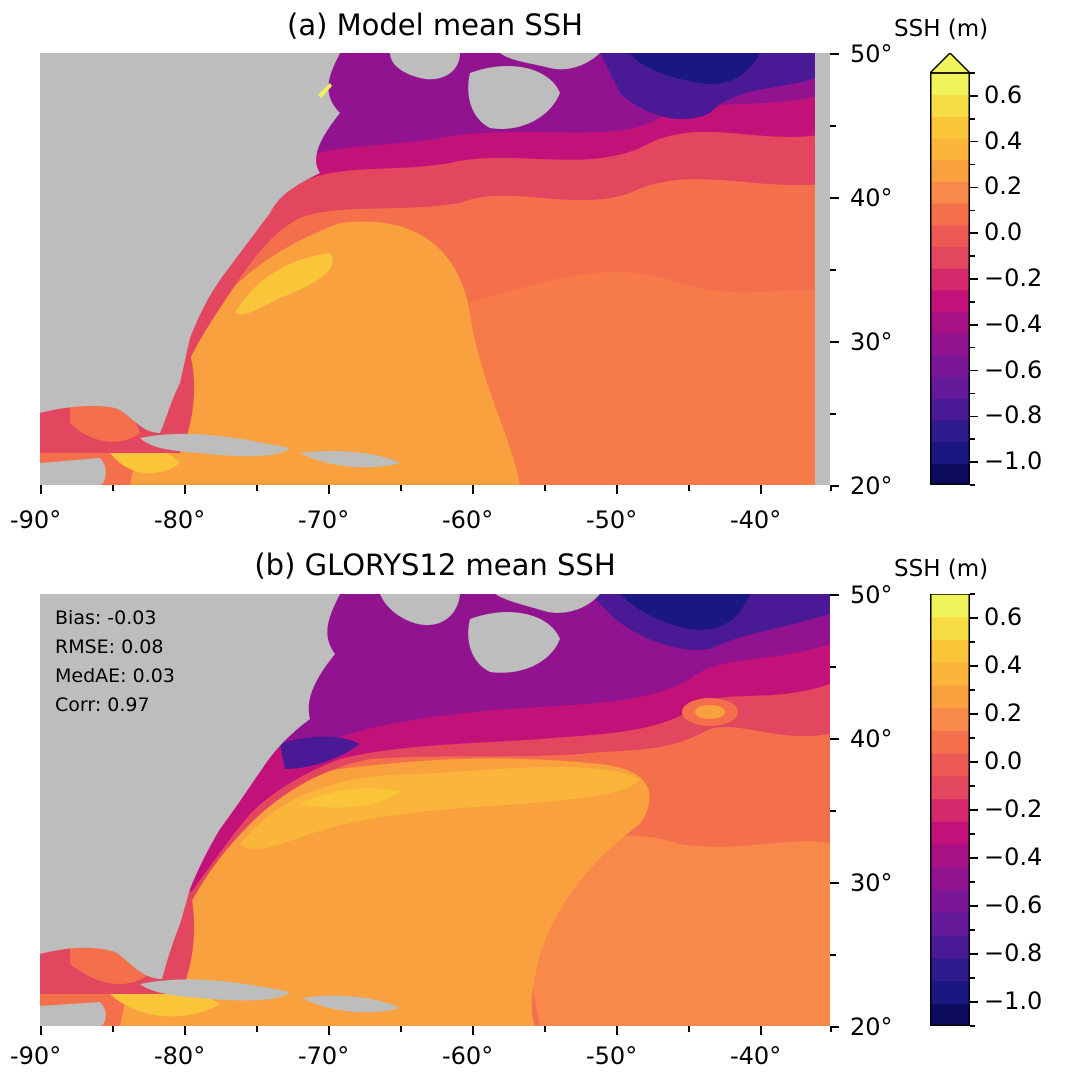  Describe the element at coordinates (871, 883) in the screenshot. I see `panel-b-ytick-label: 30°` at that location.